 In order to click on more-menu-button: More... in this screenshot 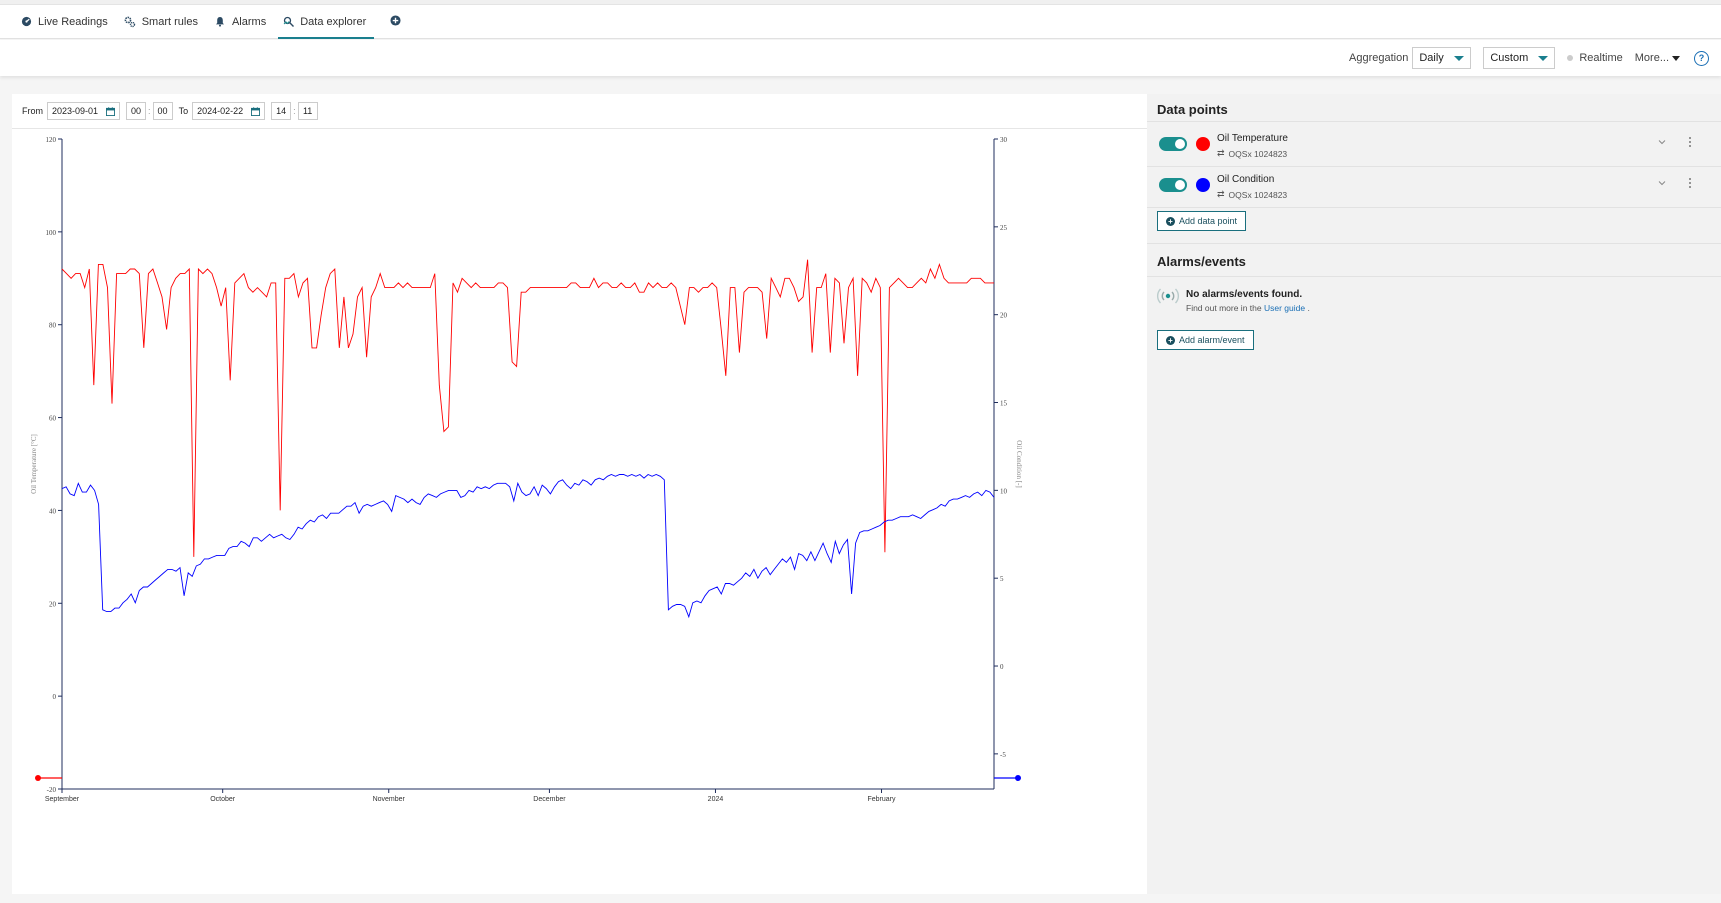, I will do `click(1657, 58)`.